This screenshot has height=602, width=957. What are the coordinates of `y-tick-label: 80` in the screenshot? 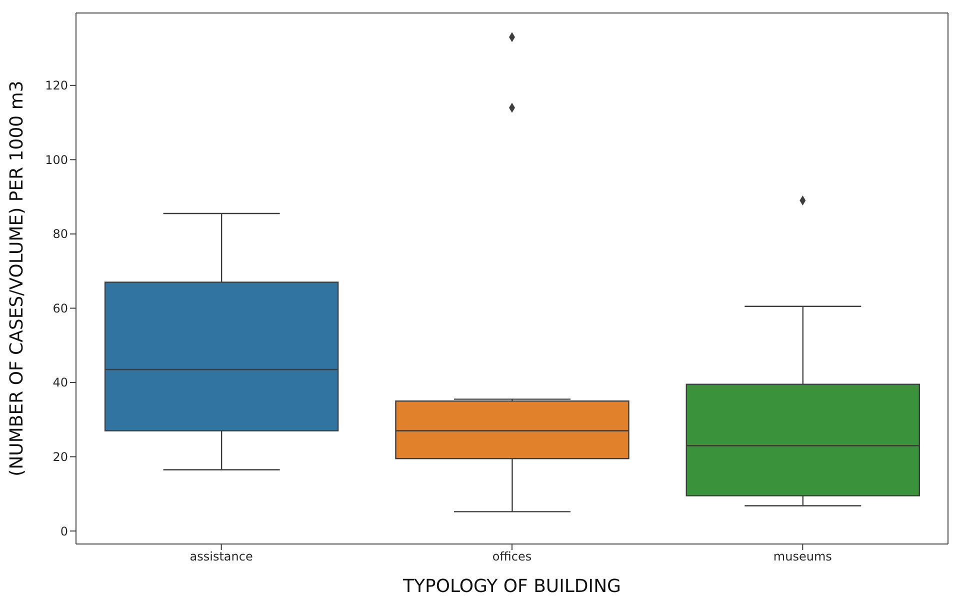 It's located at (60, 234).